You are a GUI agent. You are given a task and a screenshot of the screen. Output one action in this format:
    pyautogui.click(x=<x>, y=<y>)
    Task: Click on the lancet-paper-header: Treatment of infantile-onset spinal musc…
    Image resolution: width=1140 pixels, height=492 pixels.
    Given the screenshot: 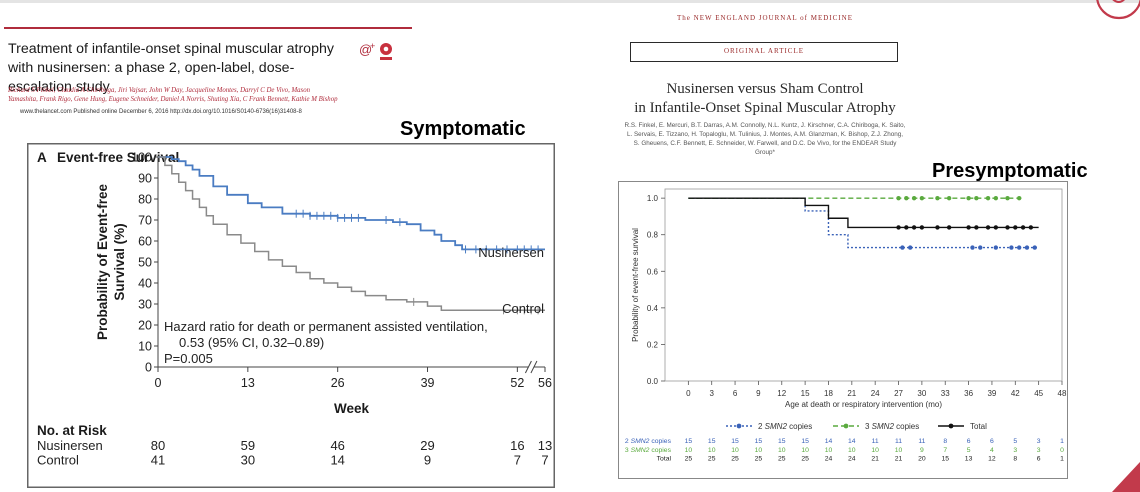 What is the action you would take?
    pyautogui.click(x=208, y=67)
    